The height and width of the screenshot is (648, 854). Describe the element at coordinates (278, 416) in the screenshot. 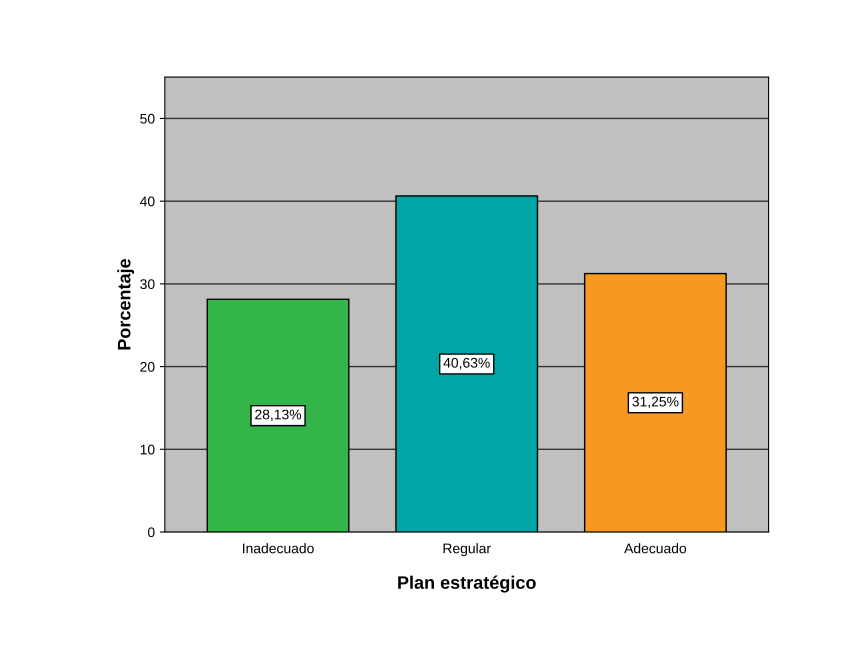

I see `data-label: 28,13%` at that location.